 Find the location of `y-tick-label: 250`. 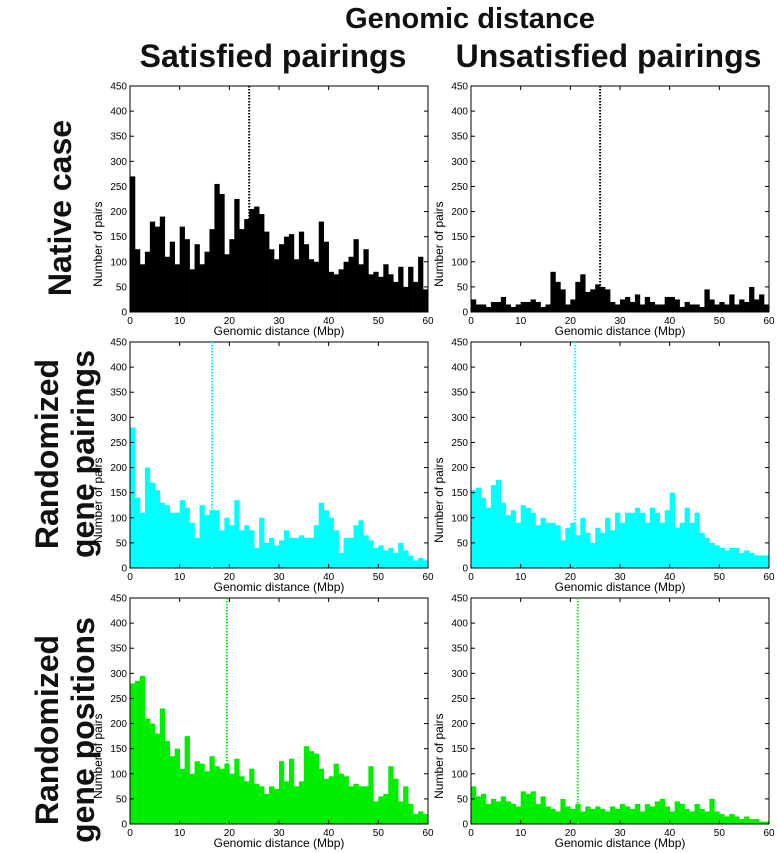

y-tick-label: 250 is located at coordinates (459, 699).